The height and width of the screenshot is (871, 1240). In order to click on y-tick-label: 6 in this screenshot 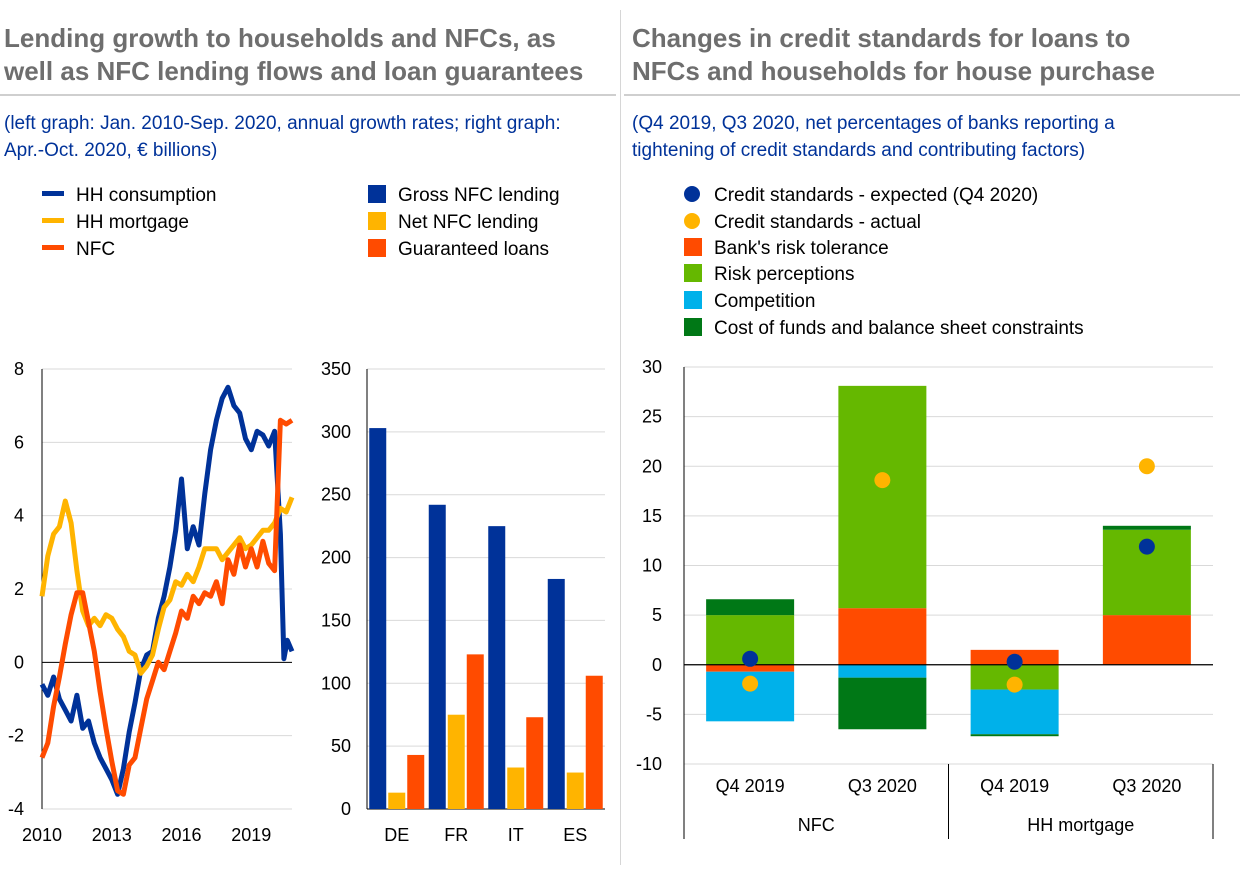, I will do `click(19, 442)`.